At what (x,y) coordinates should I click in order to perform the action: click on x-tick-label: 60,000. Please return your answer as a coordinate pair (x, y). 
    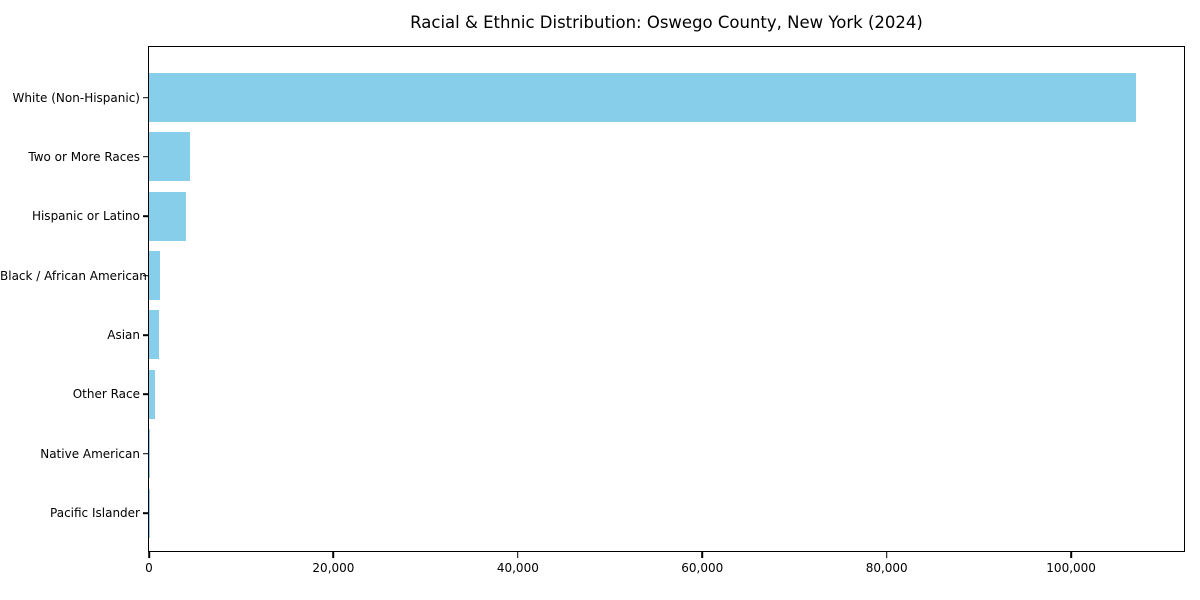
    Looking at the image, I should click on (702, 568).